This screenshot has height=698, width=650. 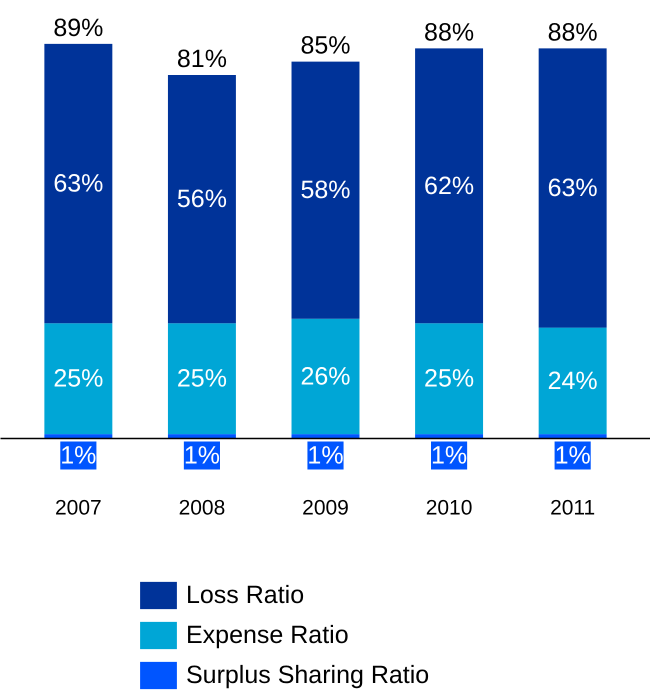 I want to click on legend-label: Expense Ratio, so click(x=267, y=635).